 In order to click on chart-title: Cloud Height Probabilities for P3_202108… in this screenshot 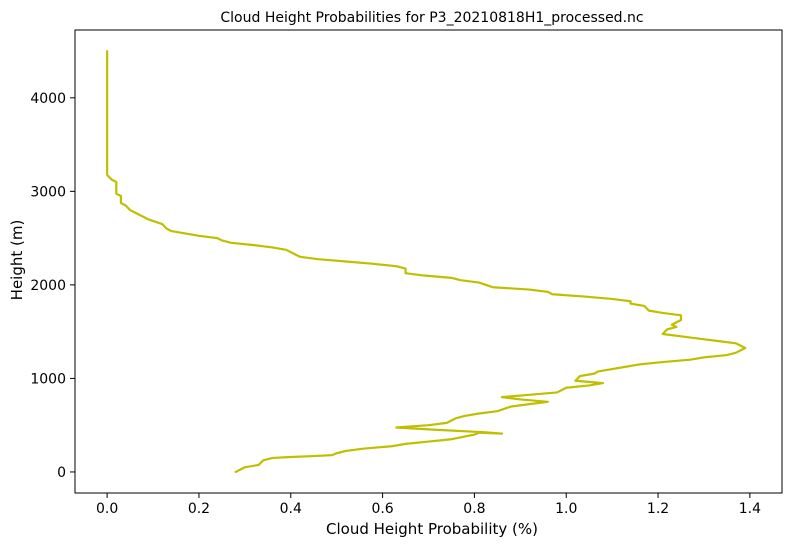, I will do `click(431, 18)`.